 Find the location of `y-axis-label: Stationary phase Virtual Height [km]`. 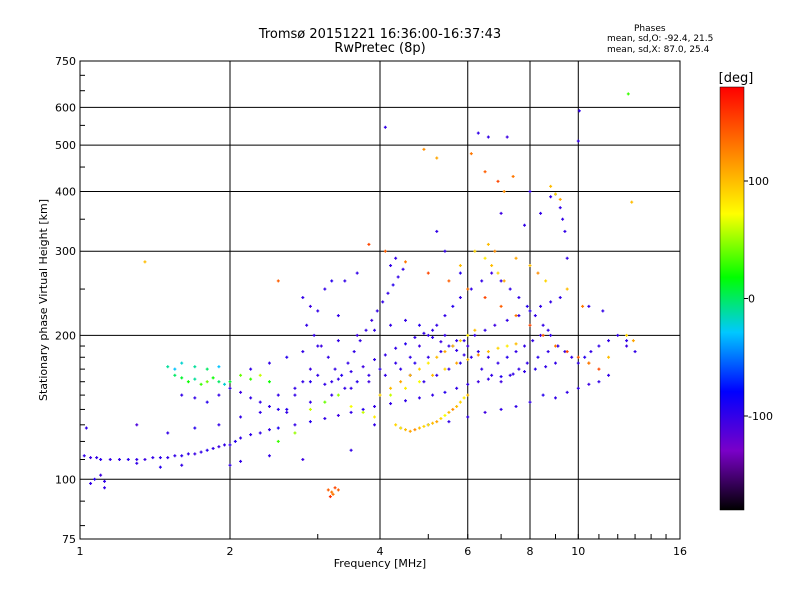

y-axis-label: Stationary phase Virtual Height [km] is located at coordinates (43, 300).